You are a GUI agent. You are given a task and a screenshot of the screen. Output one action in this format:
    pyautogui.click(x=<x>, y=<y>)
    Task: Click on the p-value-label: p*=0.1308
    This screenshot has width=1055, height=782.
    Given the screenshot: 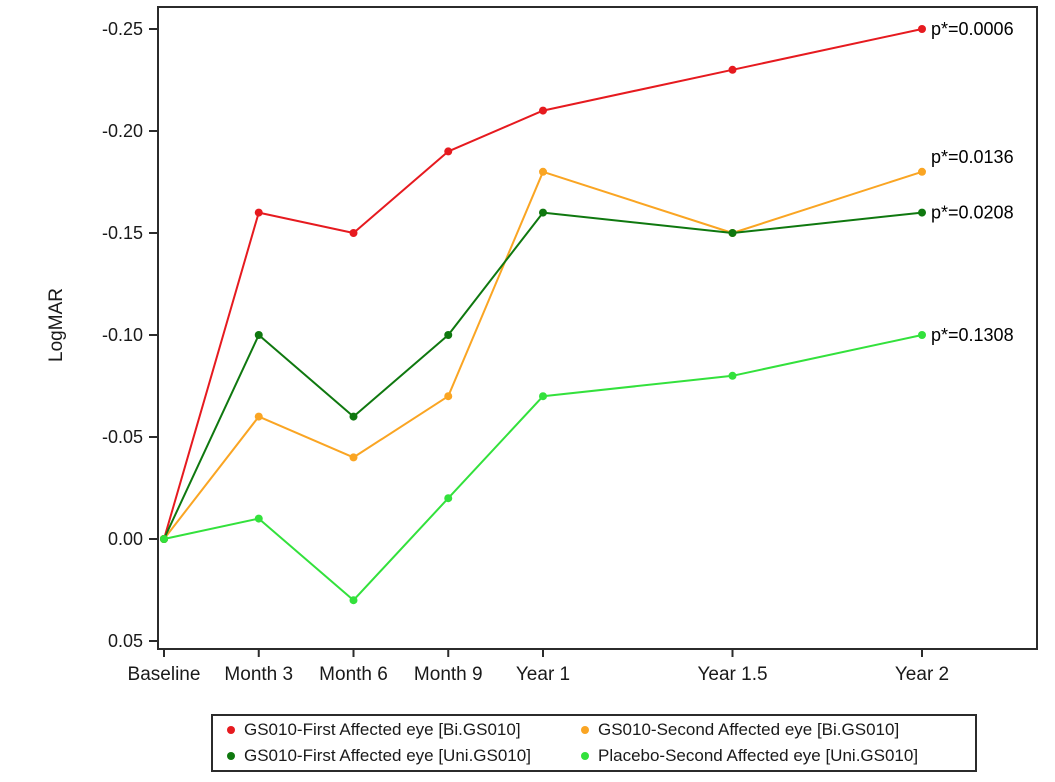 What is the action you would take?
    pyautogui.click(x=972, y=335)
    